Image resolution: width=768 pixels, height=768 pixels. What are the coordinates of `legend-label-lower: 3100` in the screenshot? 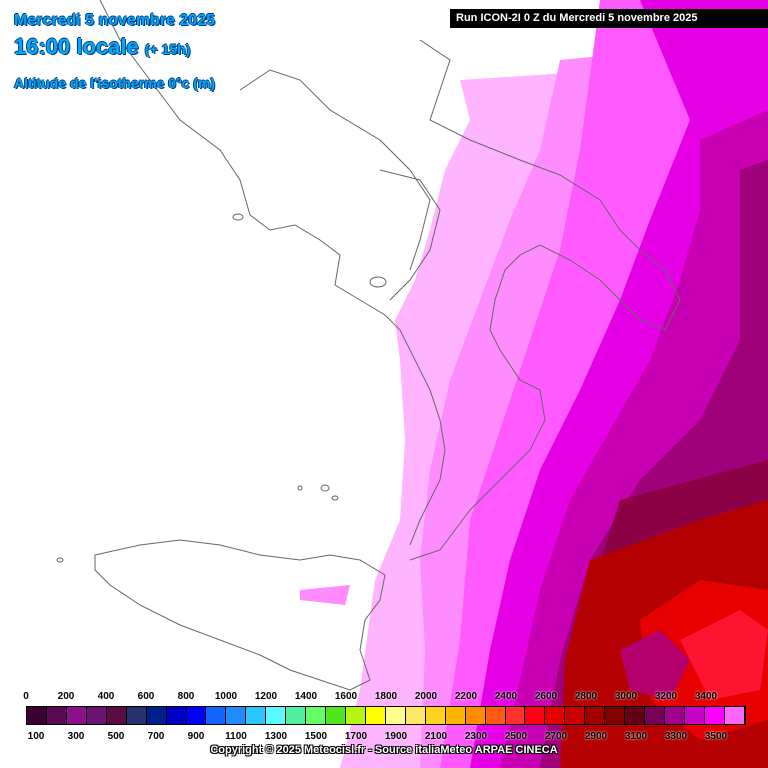 It's located at (636, 736).